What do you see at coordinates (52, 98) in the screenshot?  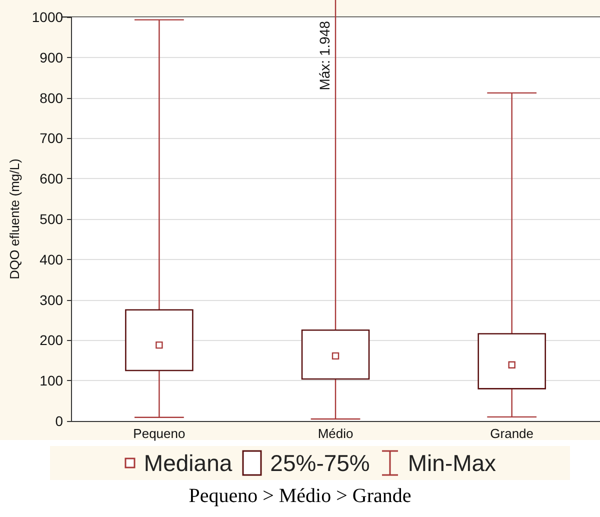 I see `y-tick-label: 800` at bounding box center [52, 98].